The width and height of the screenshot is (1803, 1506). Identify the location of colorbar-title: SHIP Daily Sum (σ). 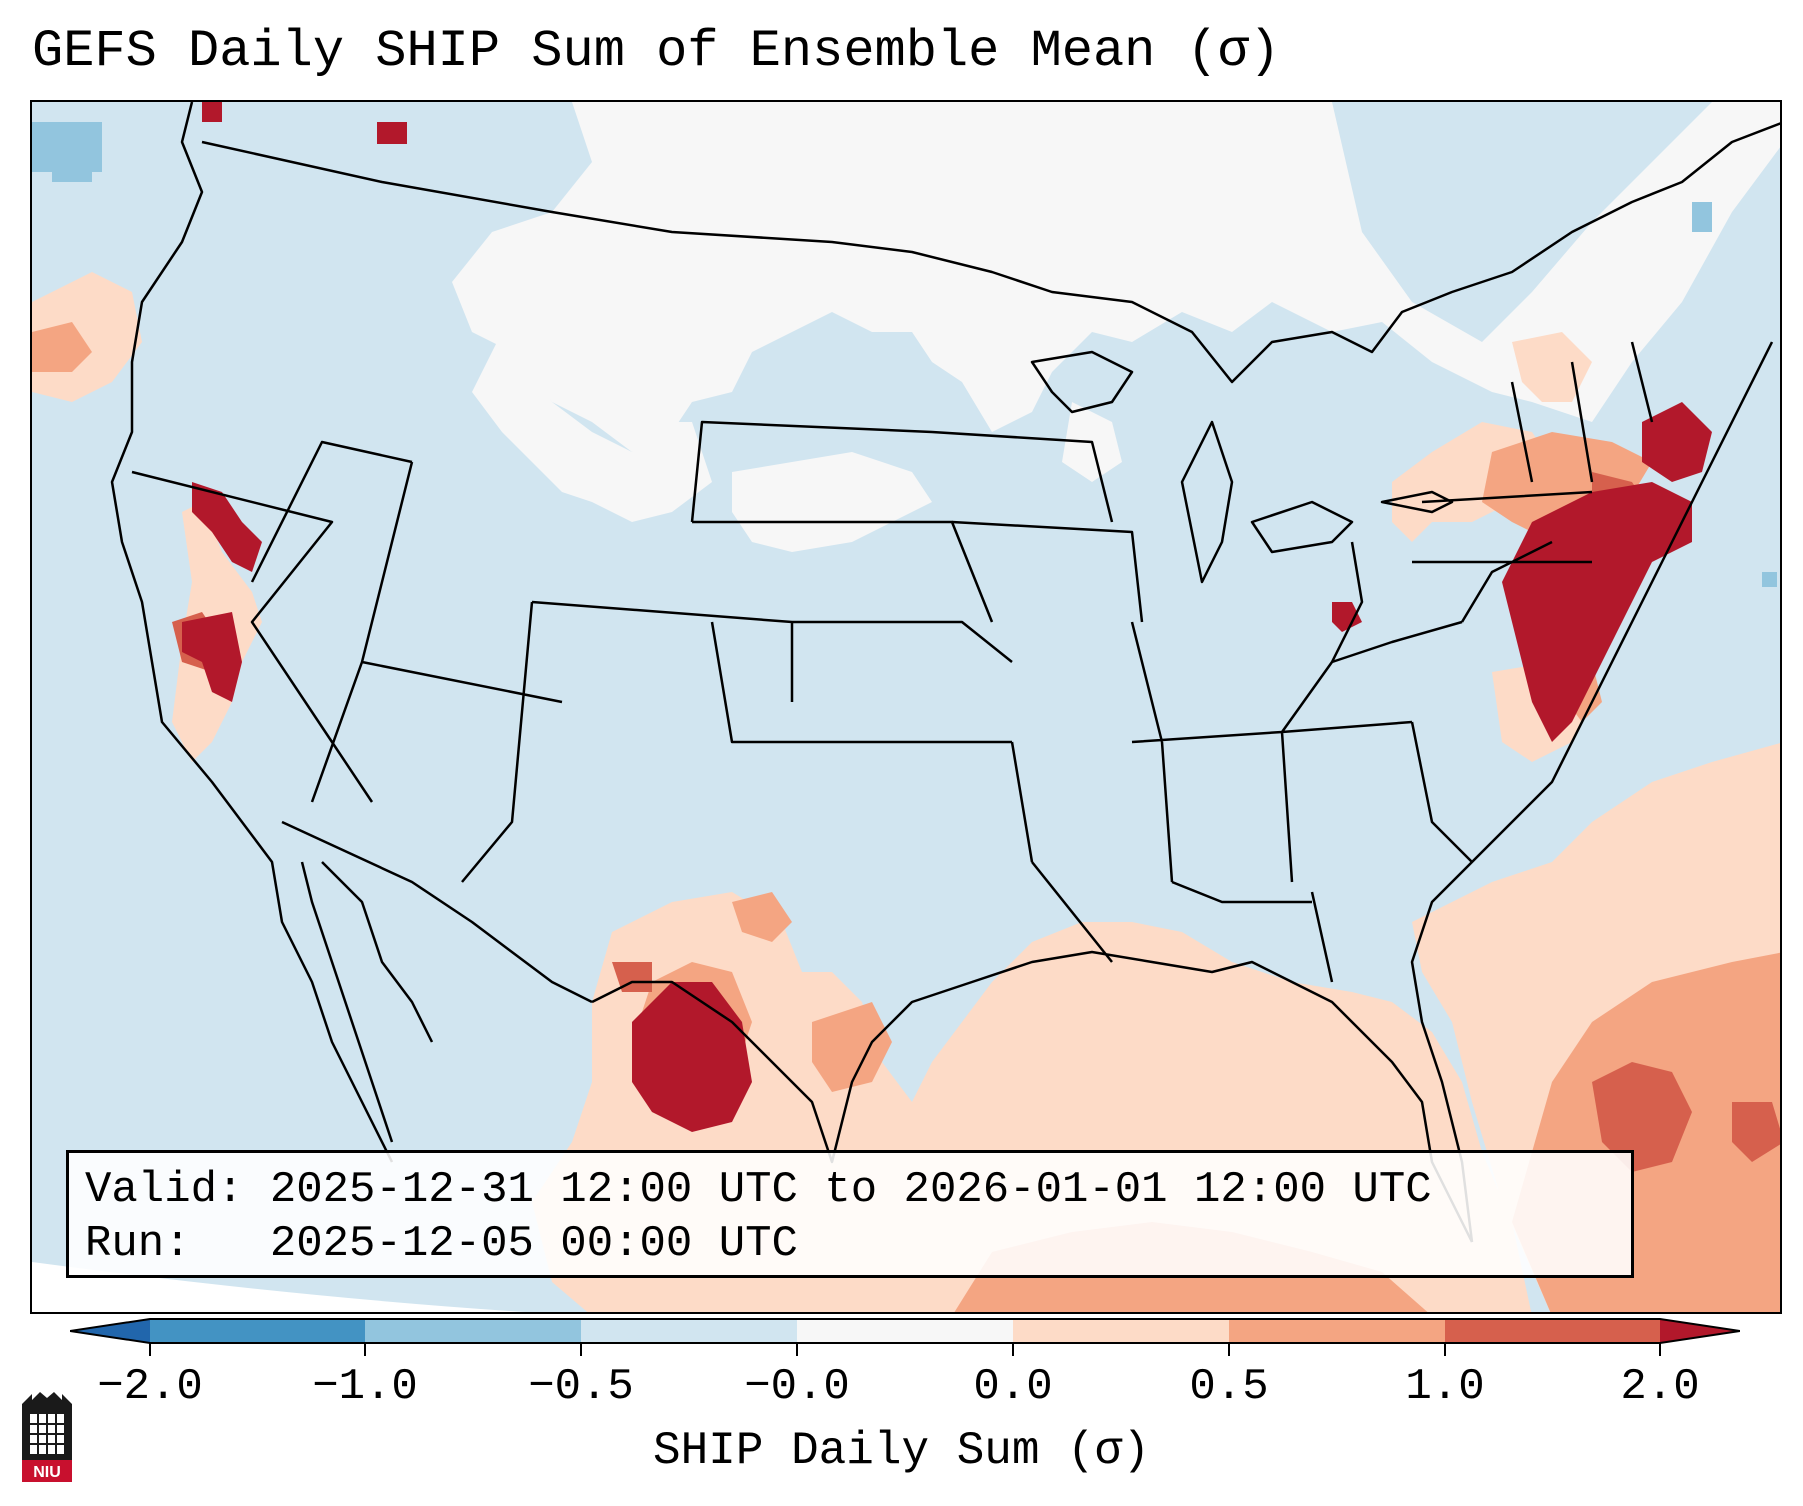
(901, 1451).